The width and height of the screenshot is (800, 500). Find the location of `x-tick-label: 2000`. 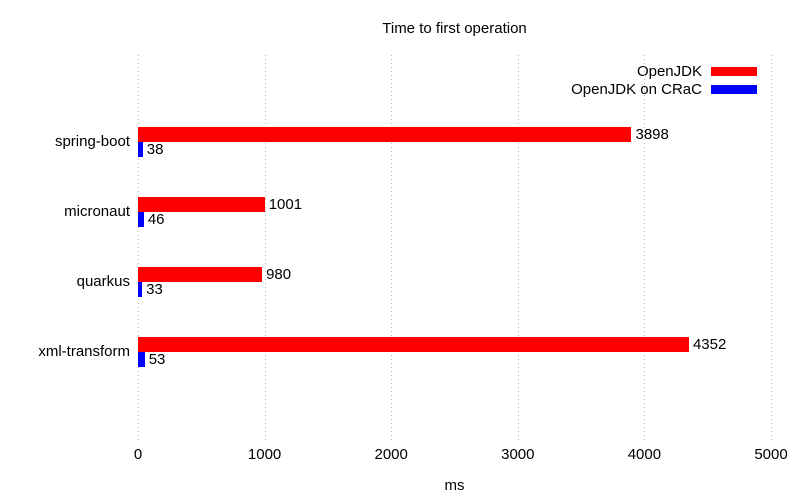

x-tick-label: 2000 is located at coordinates (391, 454).